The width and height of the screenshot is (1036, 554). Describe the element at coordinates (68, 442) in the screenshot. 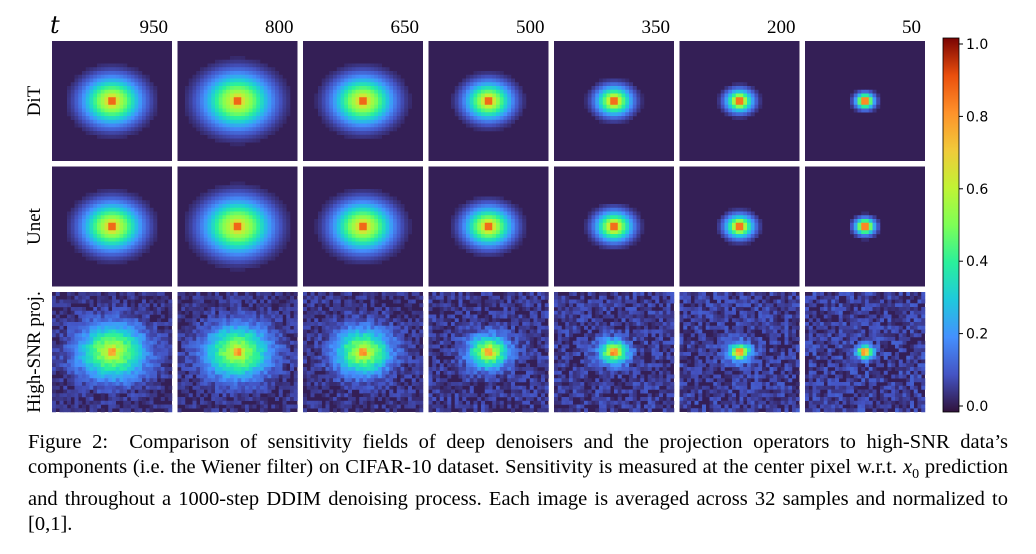

I see `caption-label: Figure 2:` at that location.